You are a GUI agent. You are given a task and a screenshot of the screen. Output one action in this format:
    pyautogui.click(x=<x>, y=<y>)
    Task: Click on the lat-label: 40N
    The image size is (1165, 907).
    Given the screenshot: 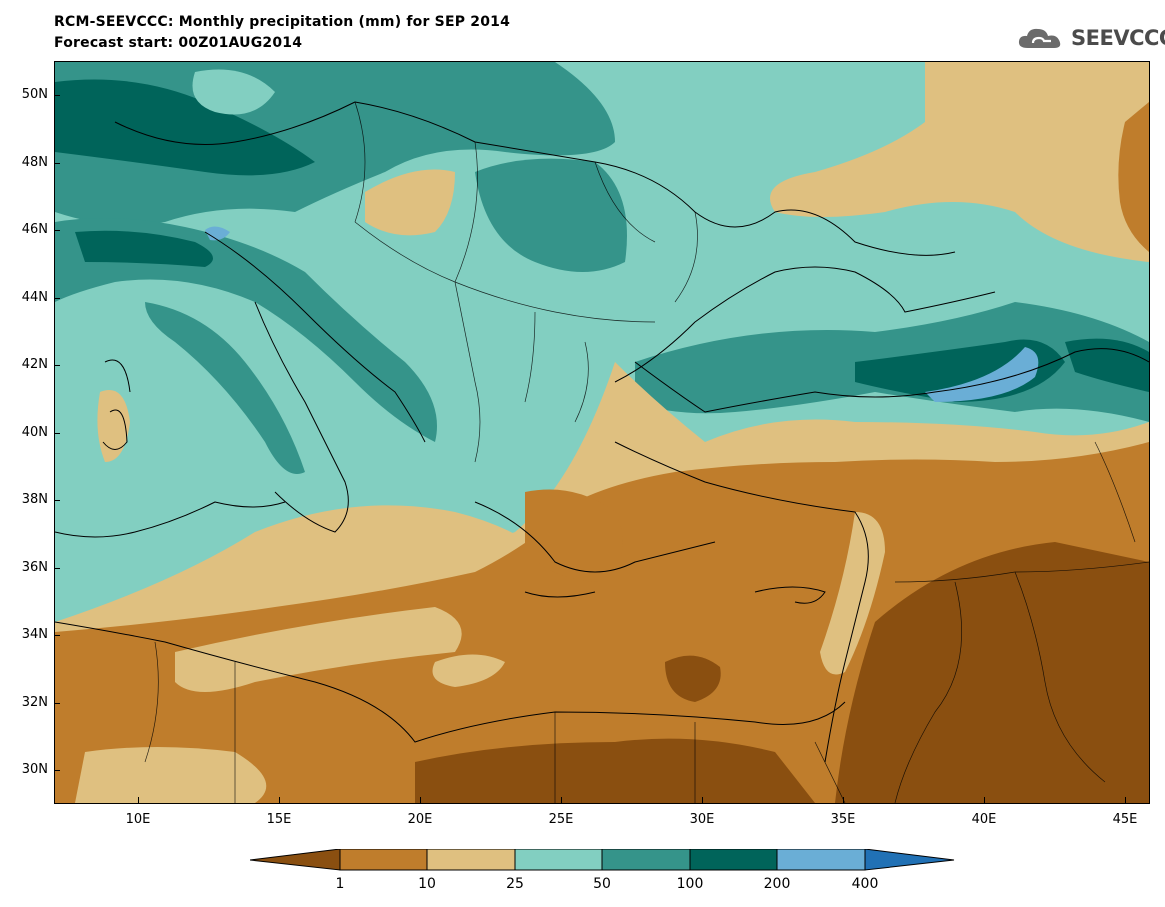 What is the action you would take?
    pyautogui.click(x=34, y=432)
    